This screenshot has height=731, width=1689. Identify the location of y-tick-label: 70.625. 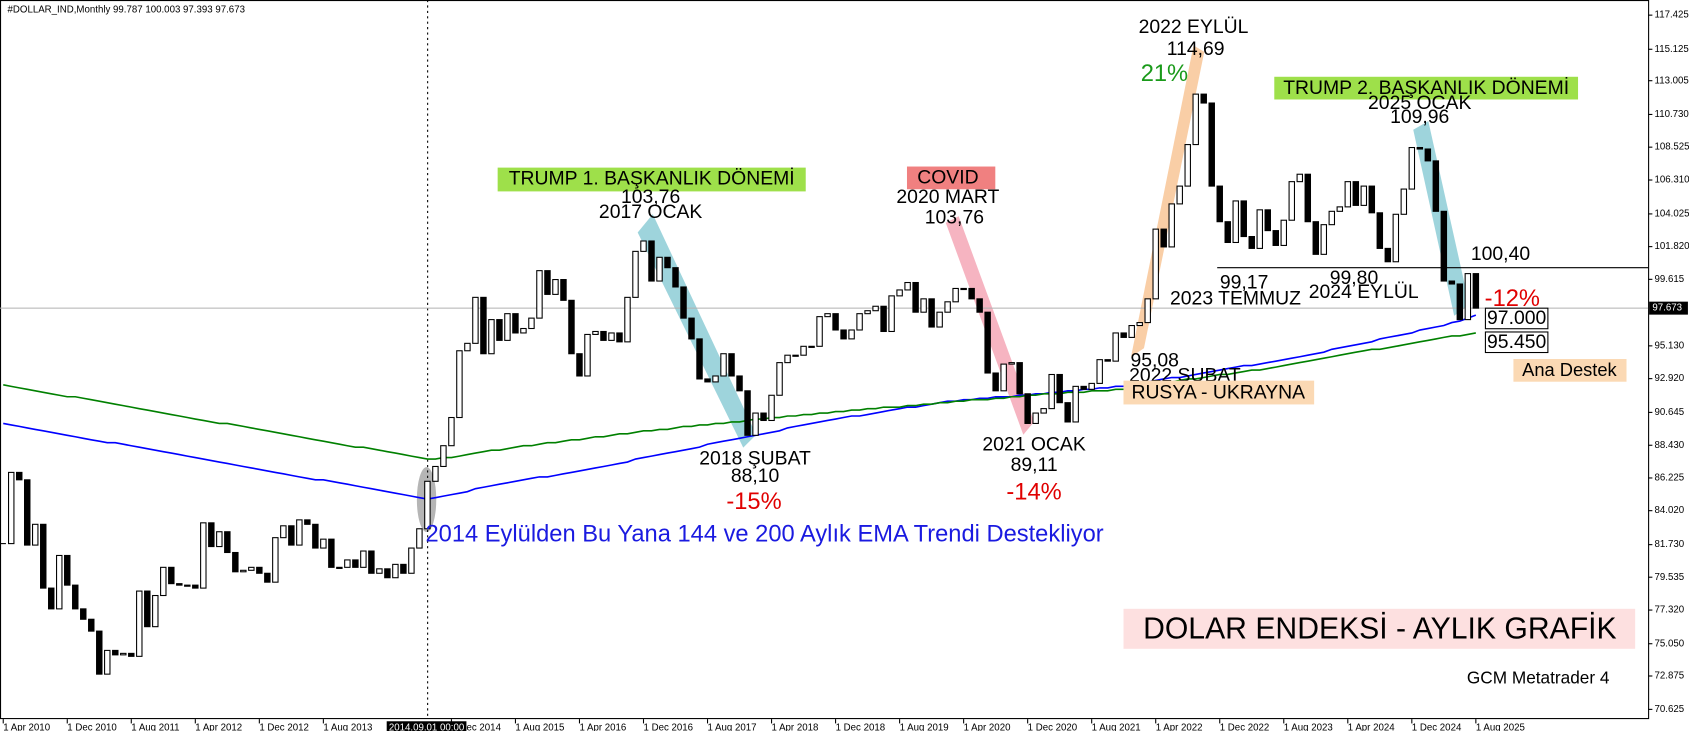
(1670, 709).